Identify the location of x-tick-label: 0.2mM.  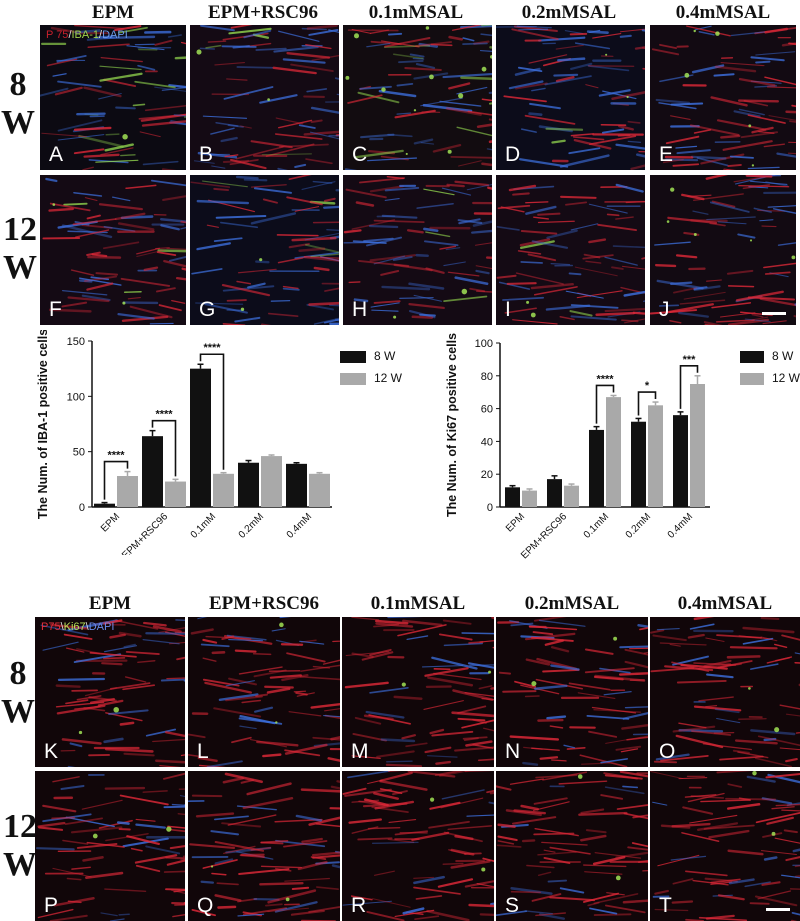
(638, 525).